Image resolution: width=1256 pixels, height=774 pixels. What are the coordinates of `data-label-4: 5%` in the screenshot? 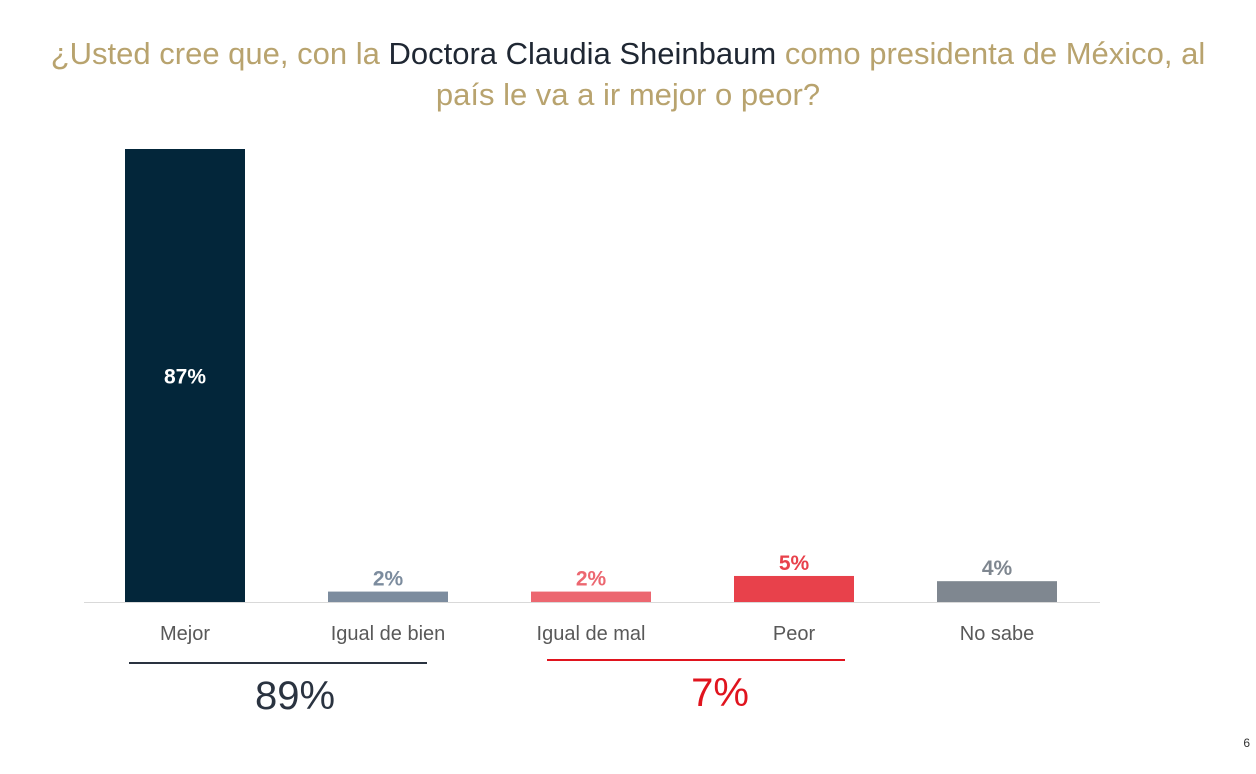 It's located at (794, 563).